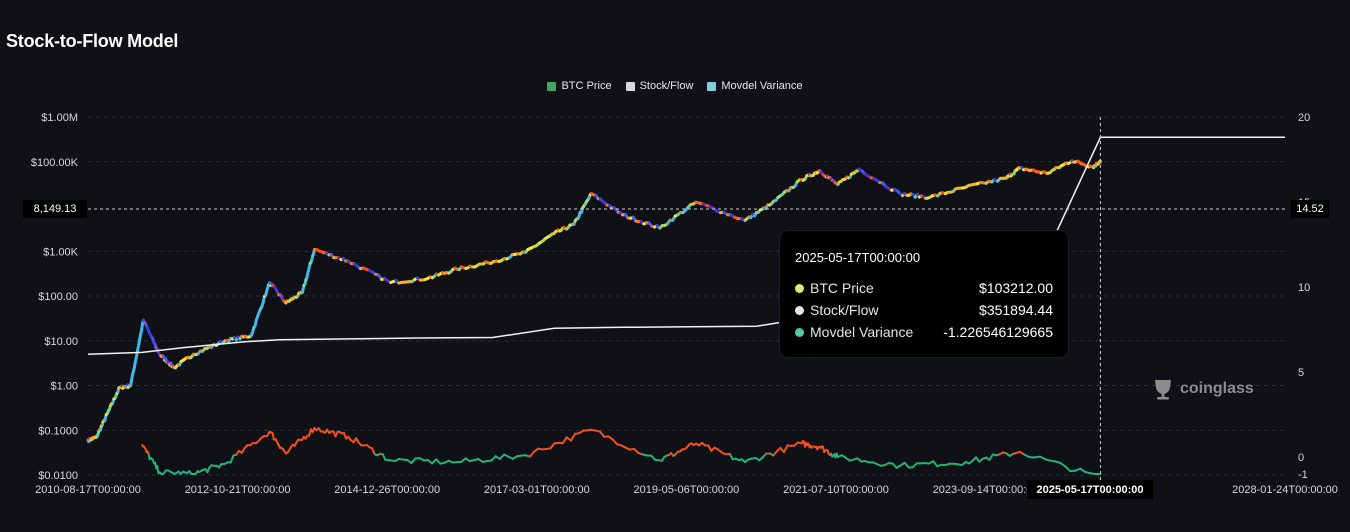  I want to click on y-left-tick-label: $1.00K, so click(61, 252).